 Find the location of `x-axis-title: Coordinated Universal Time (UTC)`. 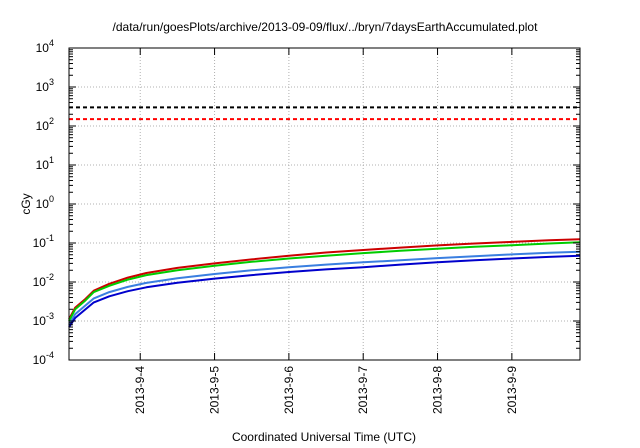

x-axis-title: Coordinated Universal Time (UTC) is located at coordinates (324, 437).